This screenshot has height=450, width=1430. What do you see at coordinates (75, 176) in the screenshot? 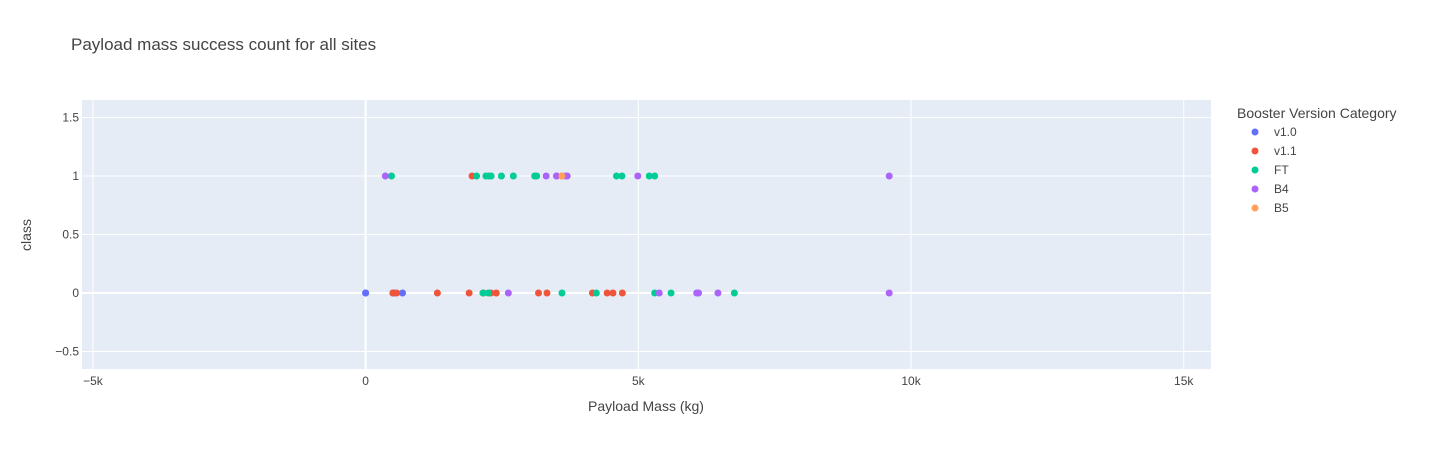
I see `y-tick-label: 1` at bounding box center [75, 176].